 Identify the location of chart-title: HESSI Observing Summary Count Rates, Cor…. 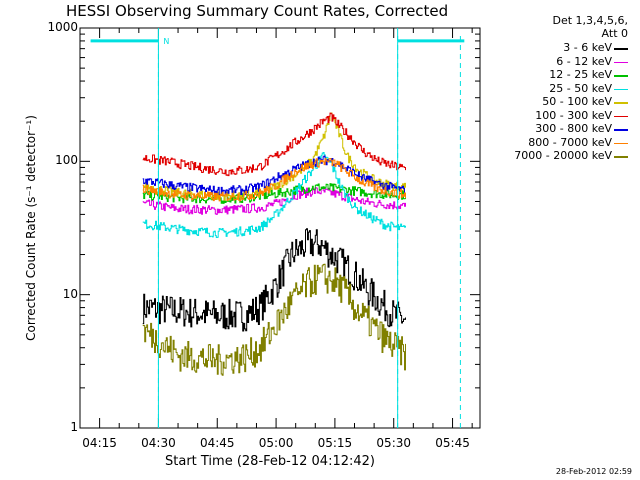
(257, 11).